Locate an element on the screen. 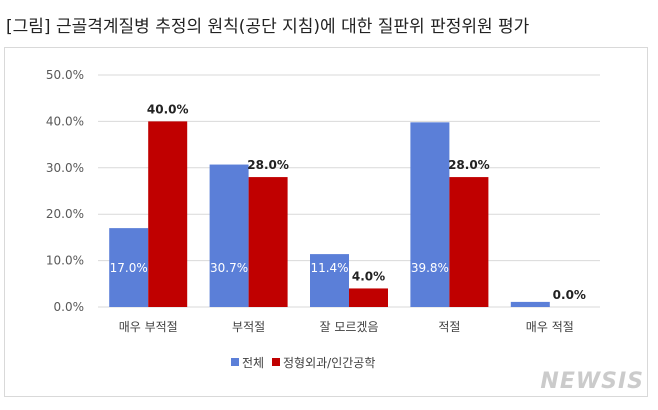  x-tick-label: 매우 부적절 is located at coordinates (148, 327).